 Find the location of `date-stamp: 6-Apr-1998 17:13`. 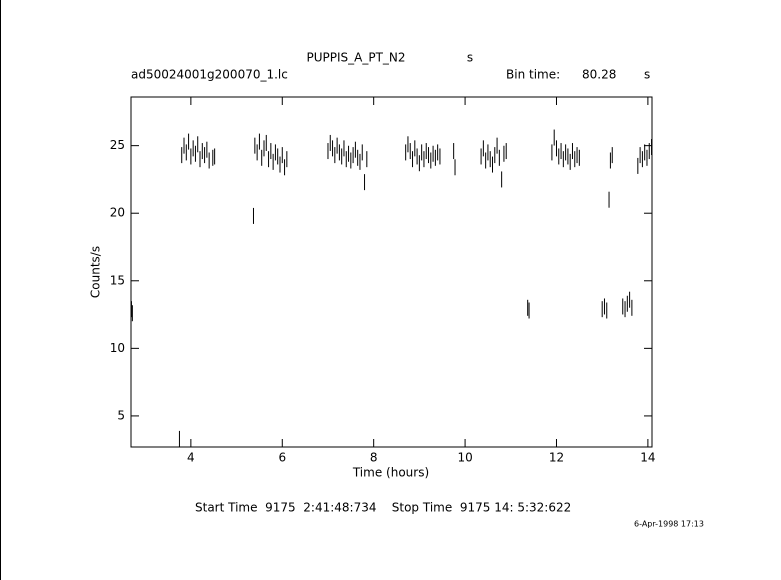

date-stamp: 6-Apr-1998 17:13 is located at coordinates (669, 524).